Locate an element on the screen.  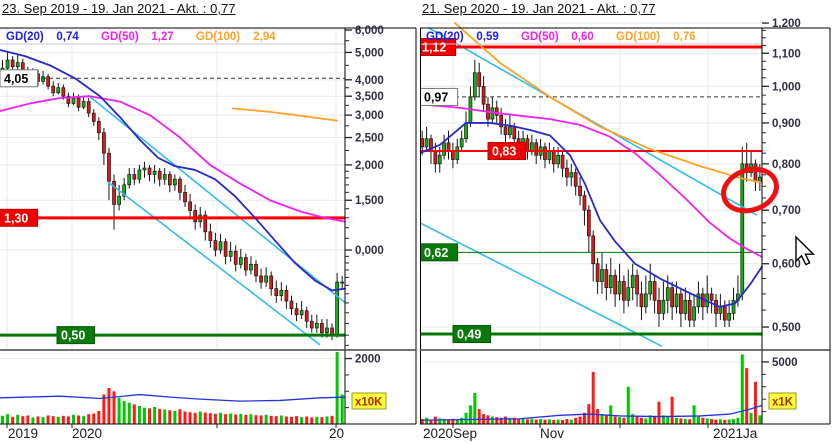
volume-unit-badge: x1K is located at coordinates (782, 401).